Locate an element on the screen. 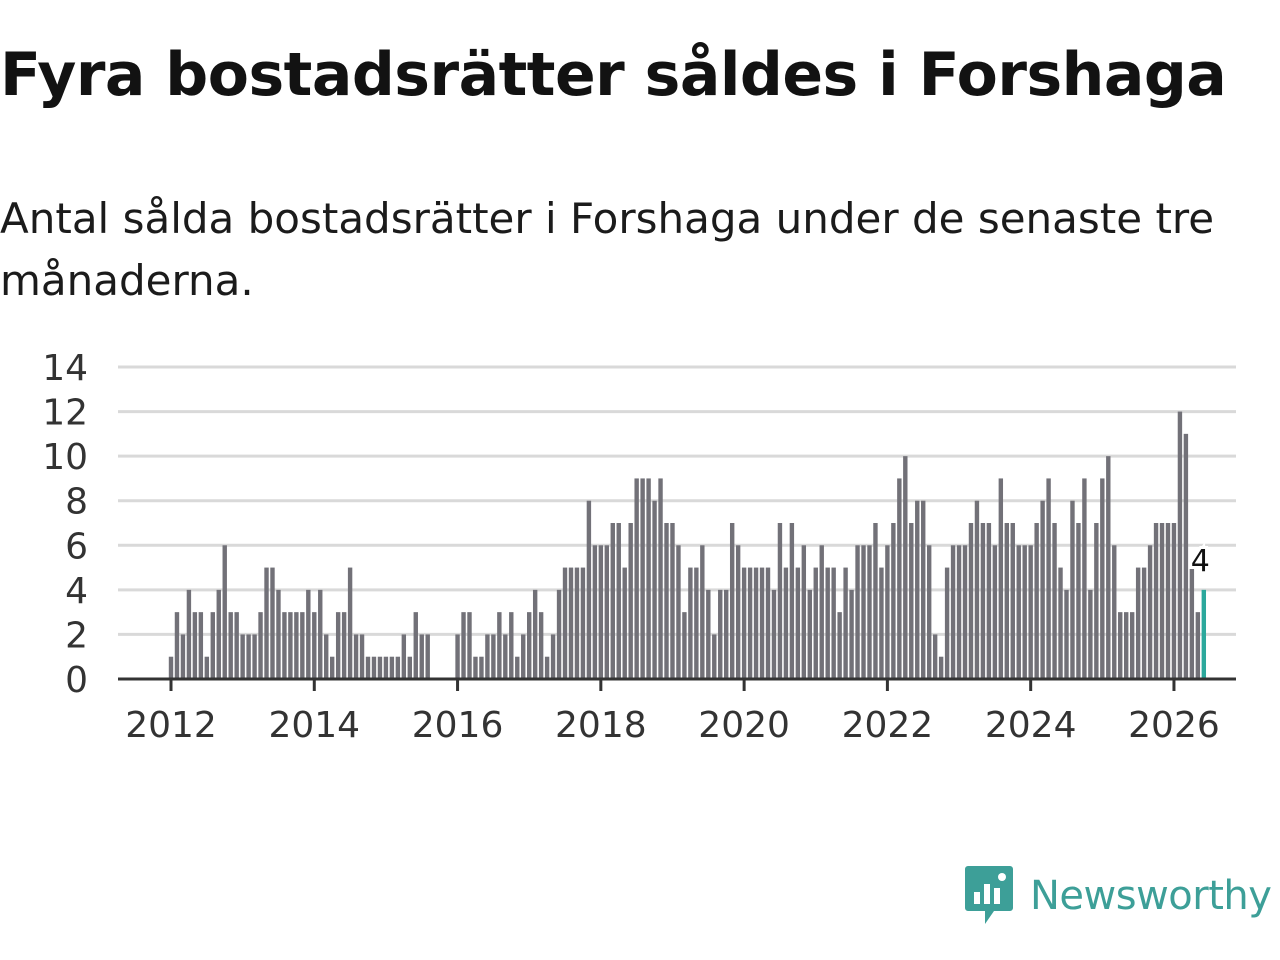 This screenshot has width=1280, height=960. y-tick-label: 2 is located at coordinates (76, 635).